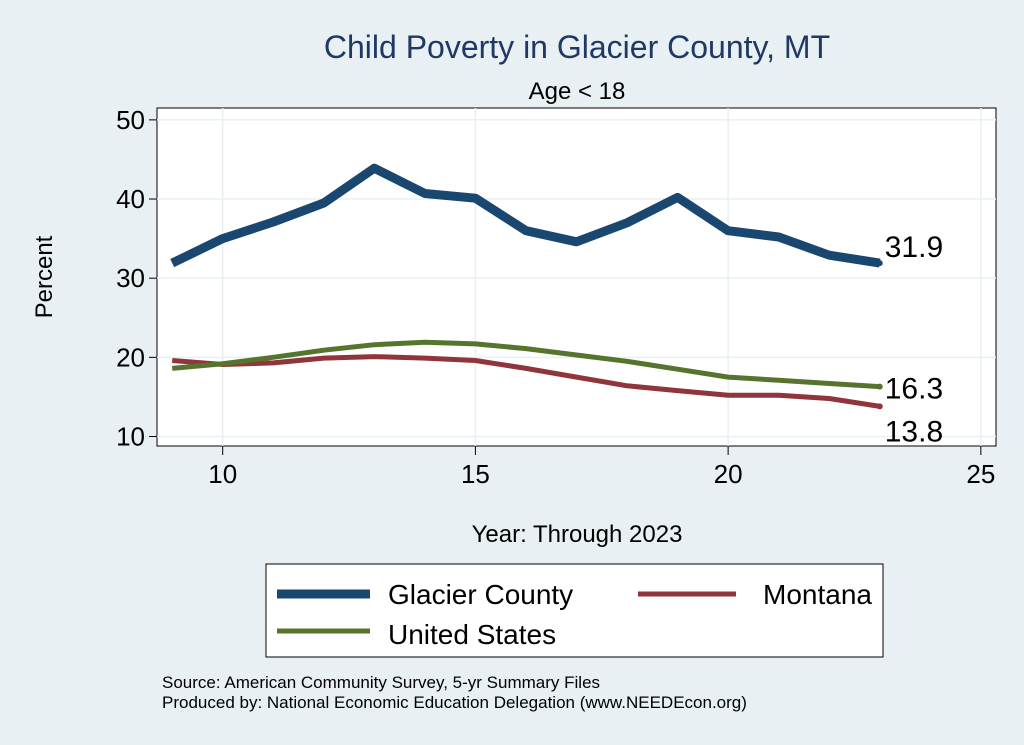 The height and width of the screenshot is (745, 1024). Describe the element at coordinates (130, 120) in the screenshot. I see `y-tick-label: 50` at that location.